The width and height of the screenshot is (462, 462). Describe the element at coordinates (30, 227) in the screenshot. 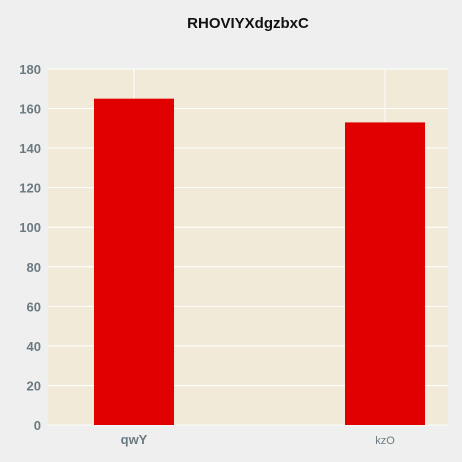

I see `y-tick-label: 100` at that location.